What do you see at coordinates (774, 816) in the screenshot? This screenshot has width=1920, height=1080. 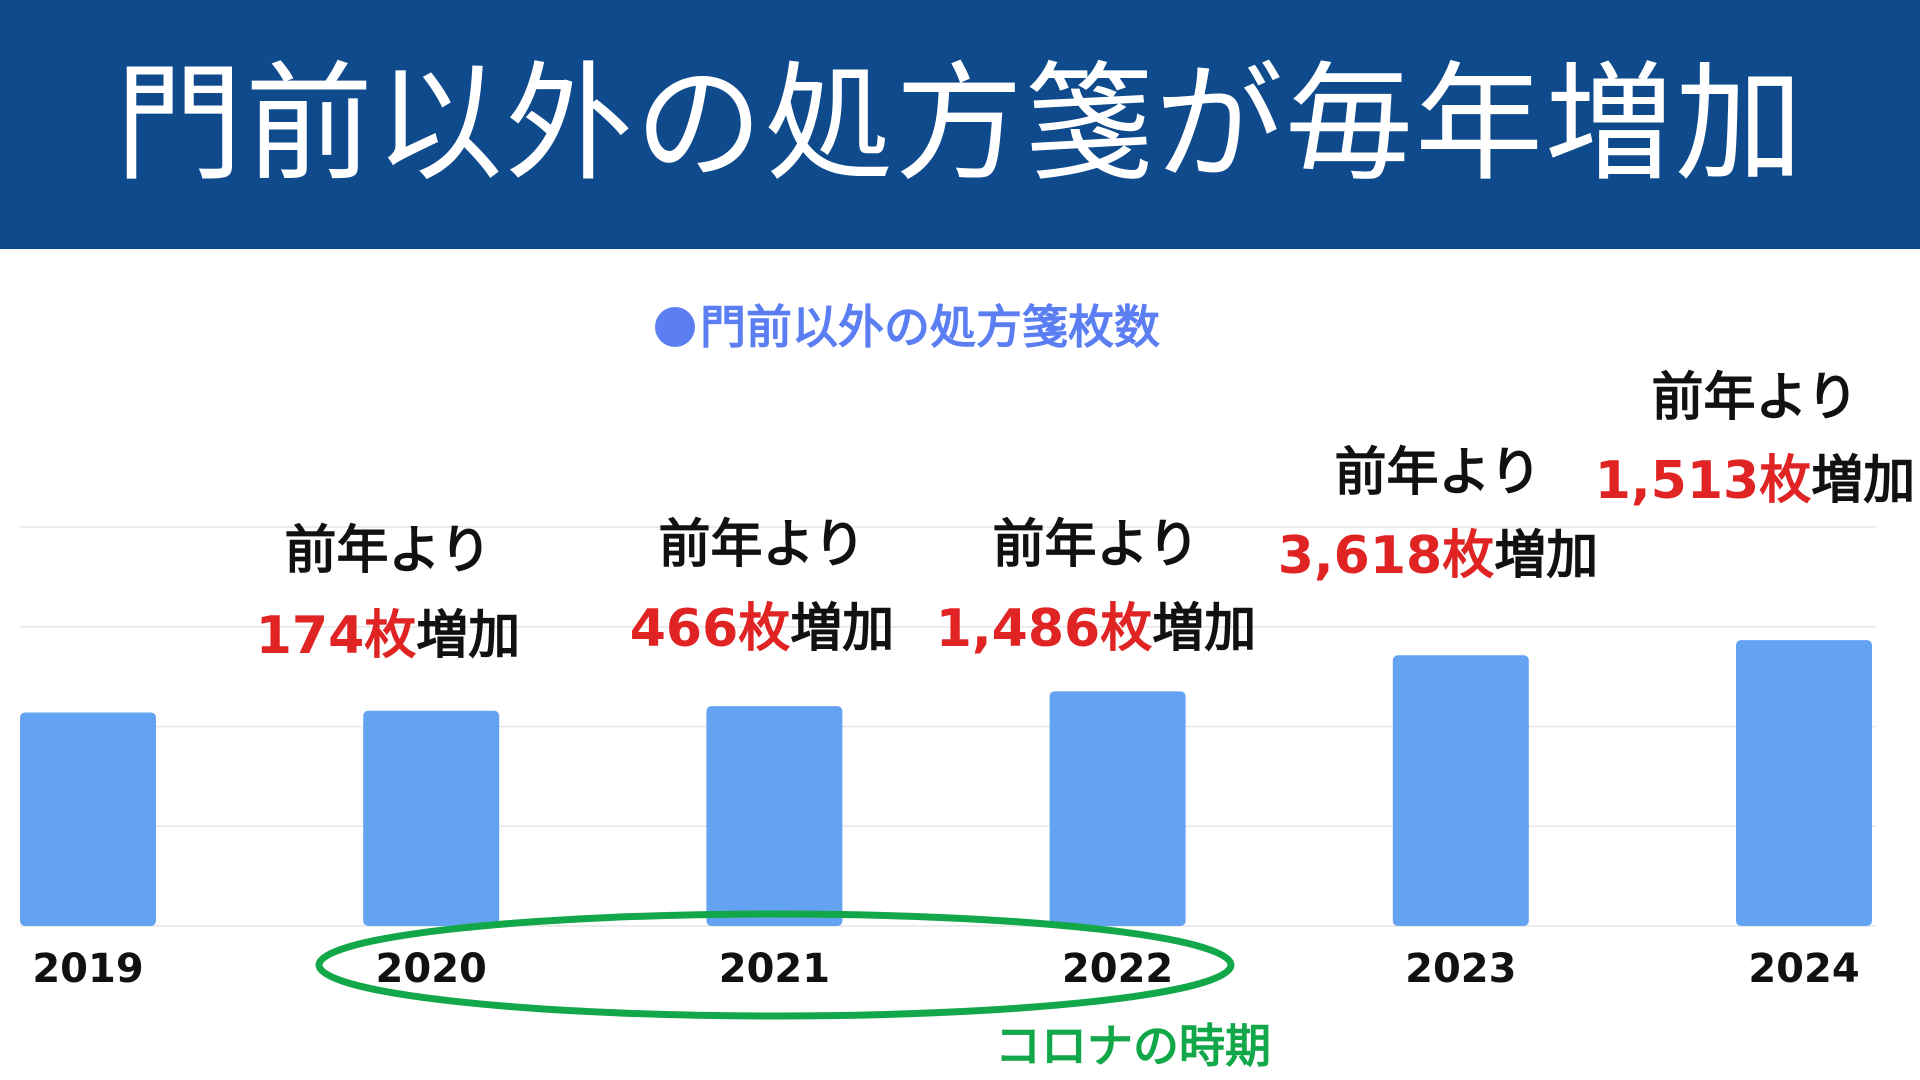 I see `bar-2021` at bounding box center [774, 816].